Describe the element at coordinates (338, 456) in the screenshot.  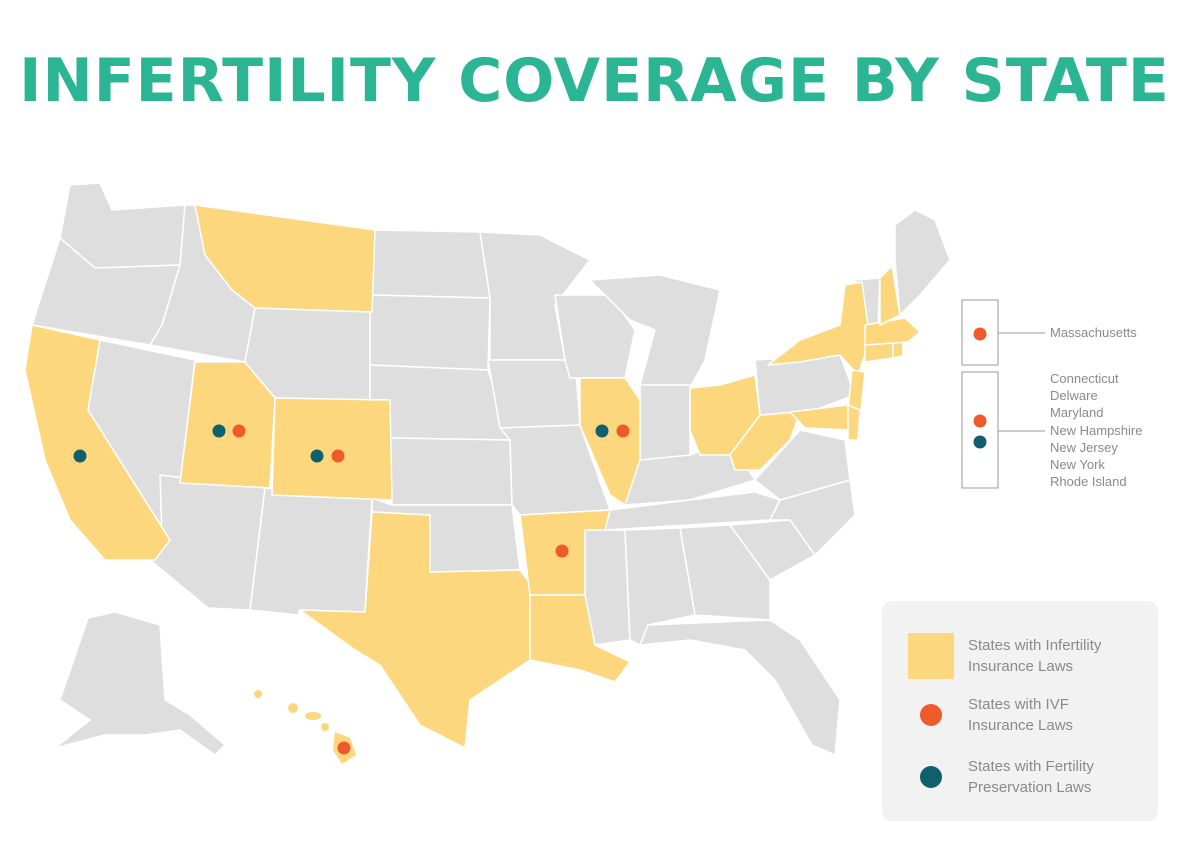
I see `ivf-dot-colorado` at that location.